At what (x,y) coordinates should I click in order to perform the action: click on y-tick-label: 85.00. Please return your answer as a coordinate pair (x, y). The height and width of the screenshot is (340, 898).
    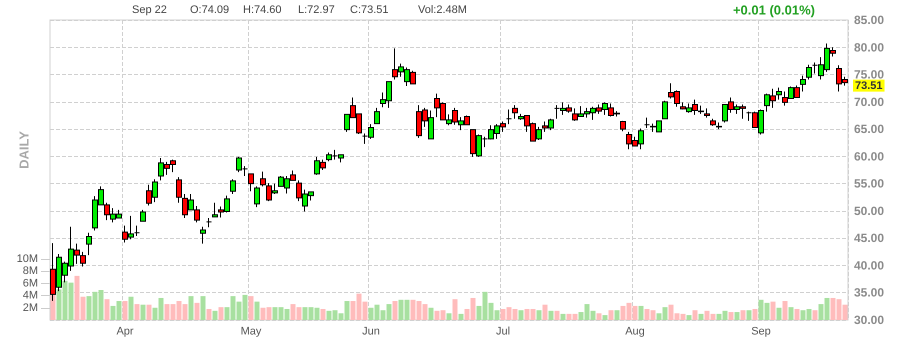
    Looking at the image, I should click on (869, 20).